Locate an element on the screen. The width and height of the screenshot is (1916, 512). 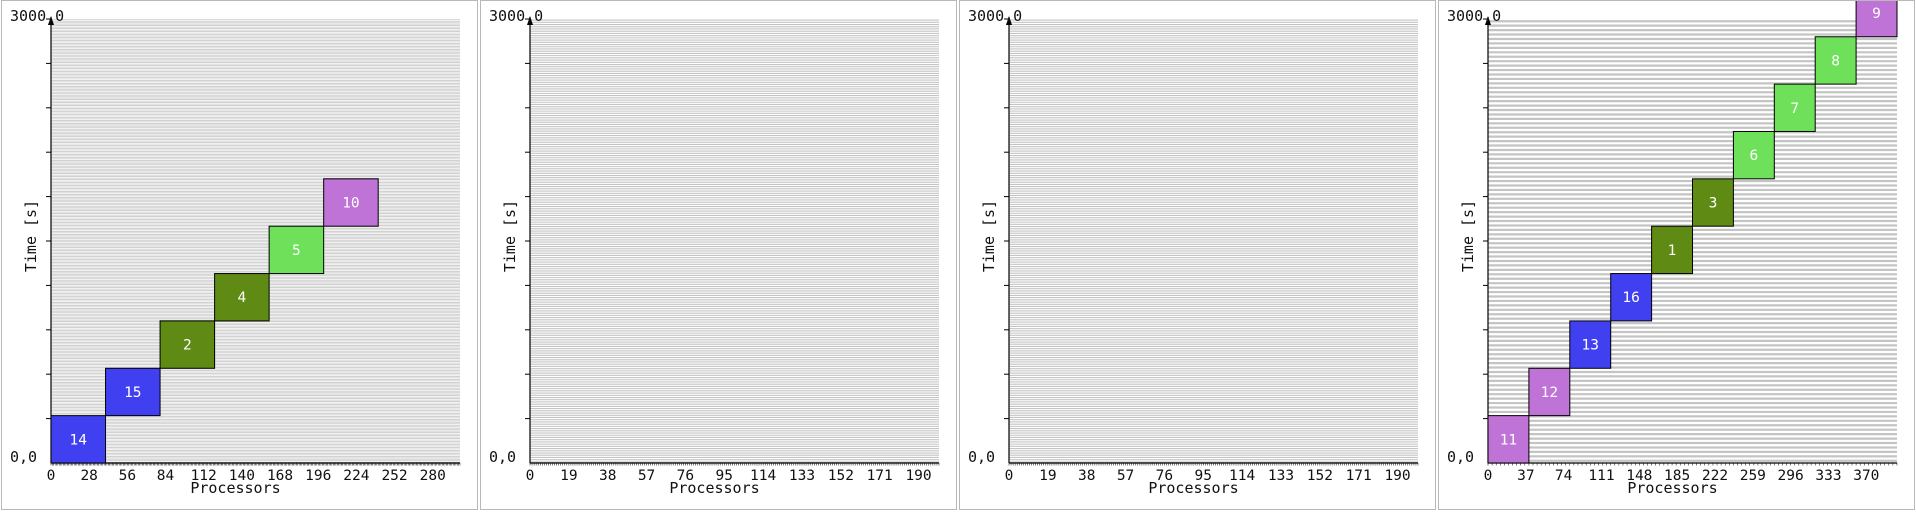
job-label: 9 is located at coordinates (1876, 14).